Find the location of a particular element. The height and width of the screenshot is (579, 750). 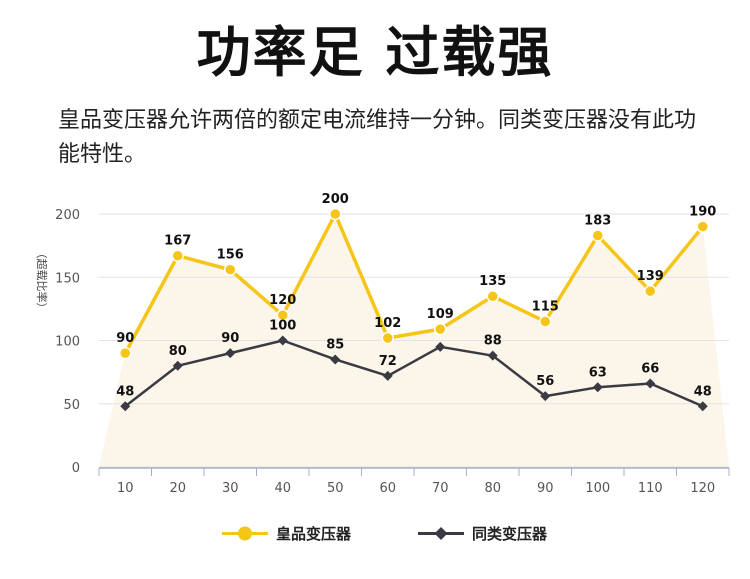

data-label: 139 is located at coordinates (650, 276).